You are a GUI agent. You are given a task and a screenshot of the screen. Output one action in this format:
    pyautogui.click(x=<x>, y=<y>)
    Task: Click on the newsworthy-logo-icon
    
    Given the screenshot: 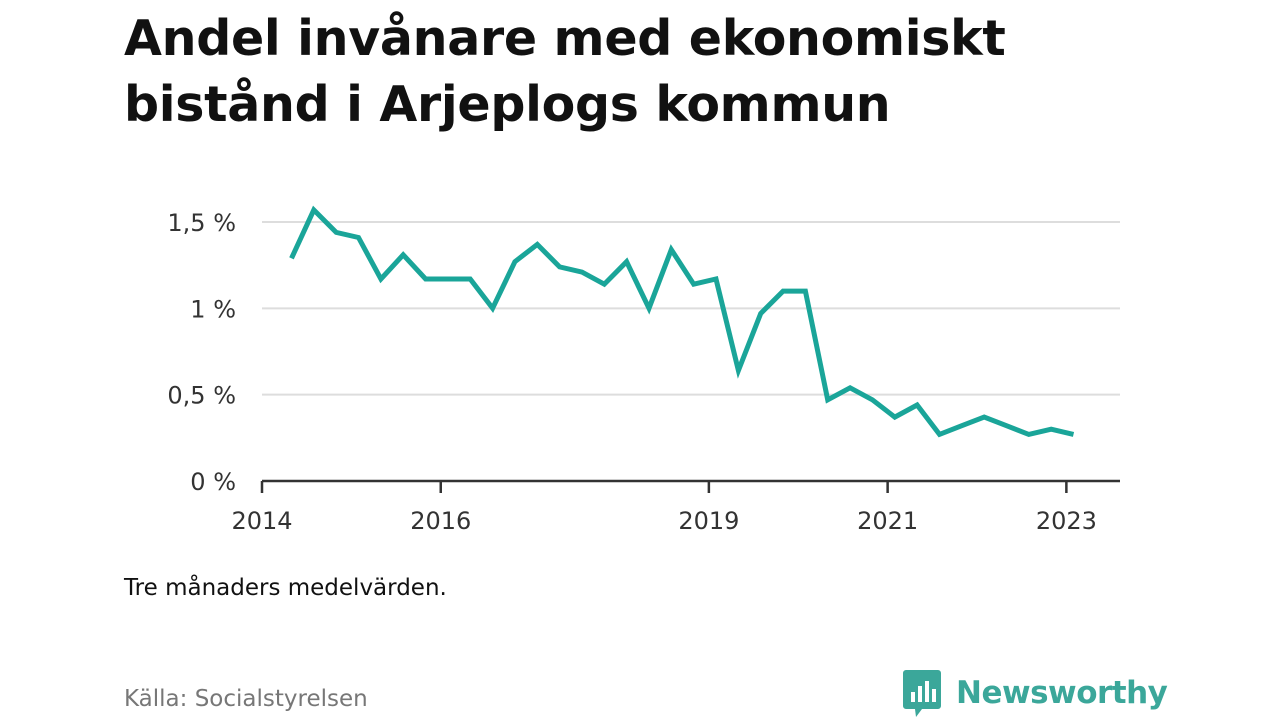 What is the action you would take?
    pyautogui.click(x=922, y=693)
    